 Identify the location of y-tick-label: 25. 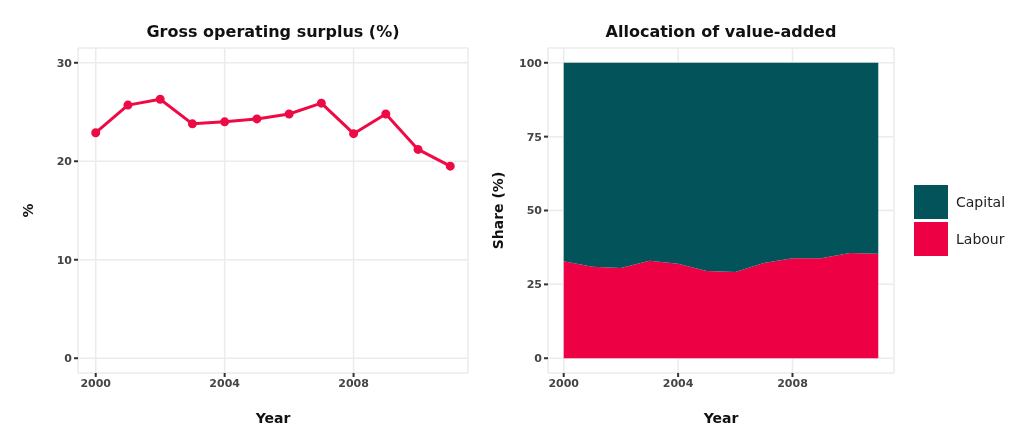
(534, 285).